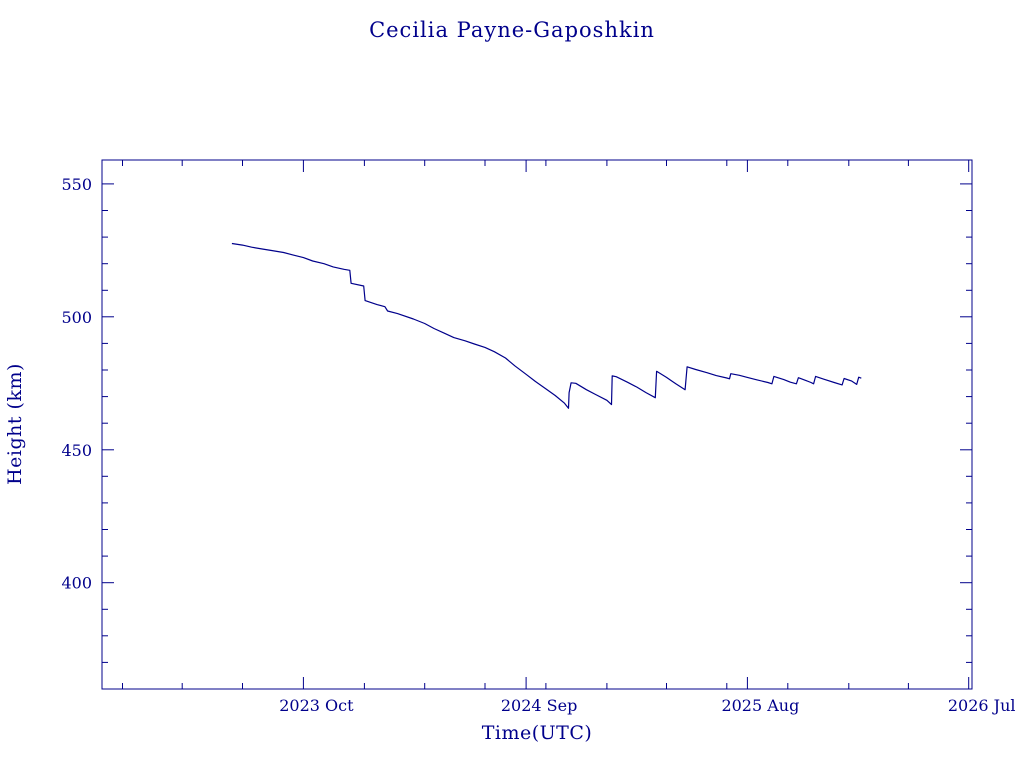 The width and height of the screenshot is (1024, 768). What do you see at coordinates (760, 705) in the screenshot?
I see `x-tick-label: 2025 Aug` at bounding box center [760, 705].